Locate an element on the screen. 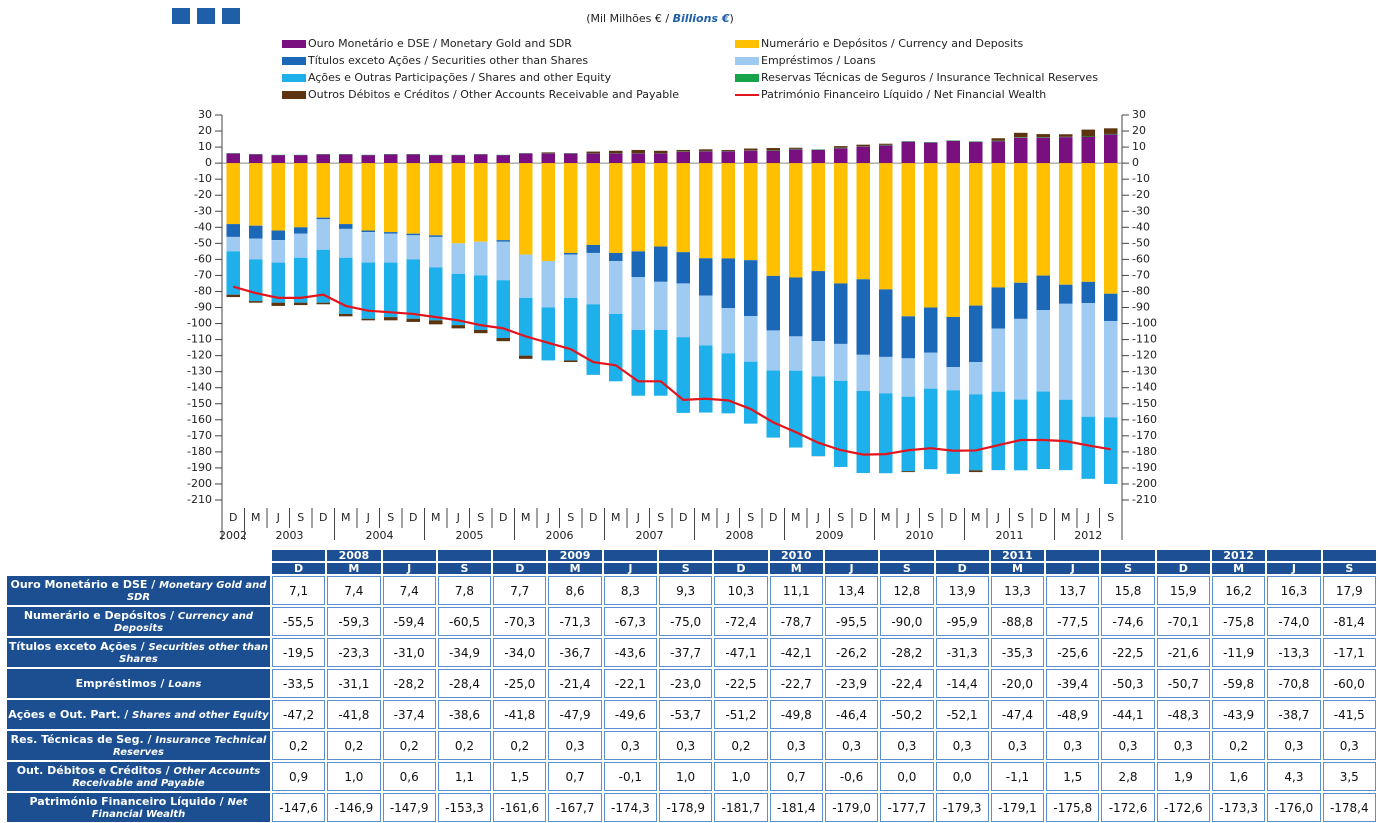 The image size is (1378, 823). header-row: 2008 2009 2010 2011 2012 is located at coordinates (691, 555).